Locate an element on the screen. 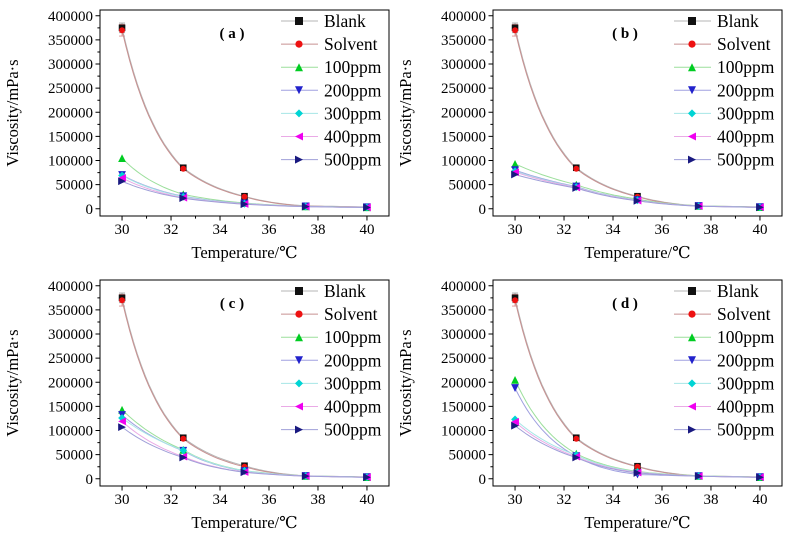 This screenshot has height=541, width=786. legend-entry-500ppm: 500ppm is located at coordinates (331, 160).